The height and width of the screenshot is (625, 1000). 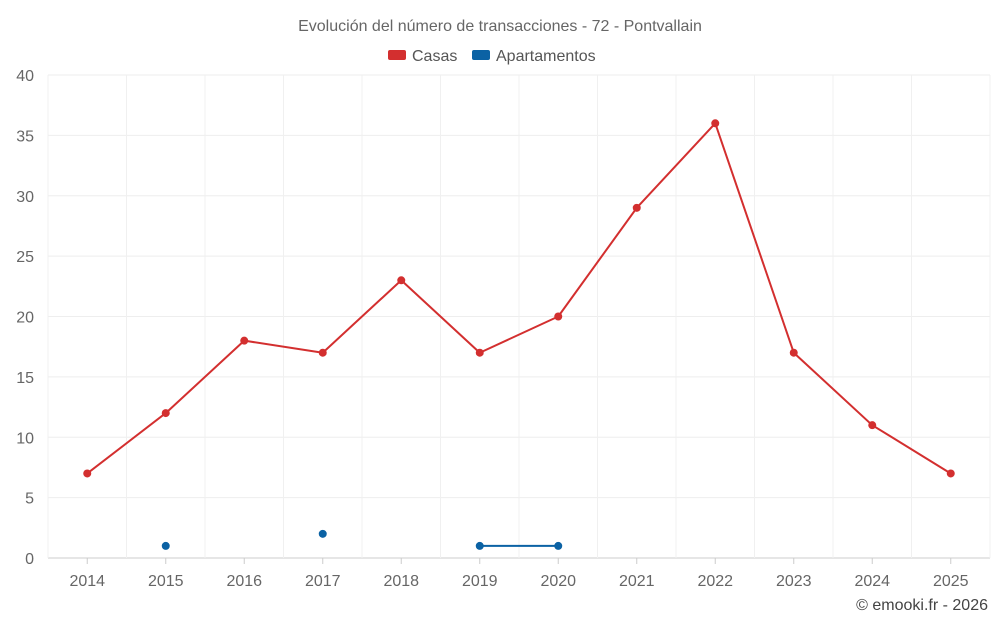 I want to click on legend: Casas Apartamentos, so click(x=492, y=56).